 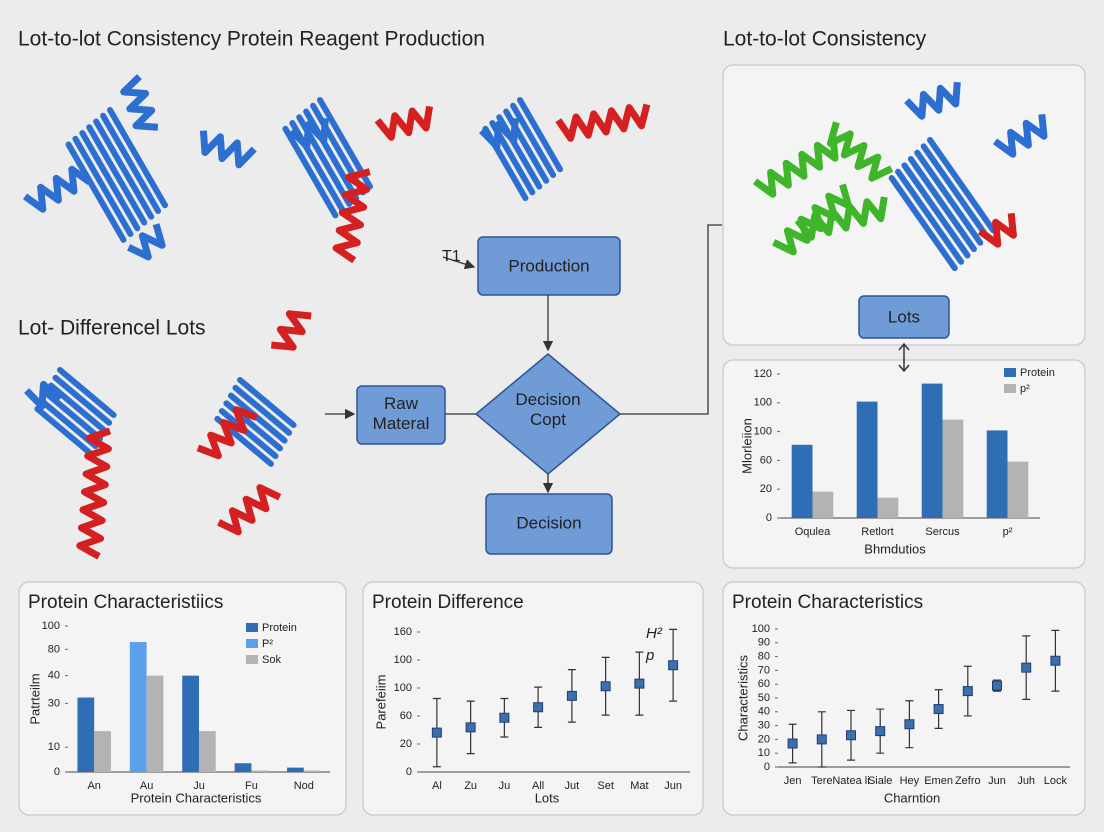 What do you see at coordinates (505, 786) in the screenshot?
I see `x-tick-label: Ju` at bounding box center [505, 786].